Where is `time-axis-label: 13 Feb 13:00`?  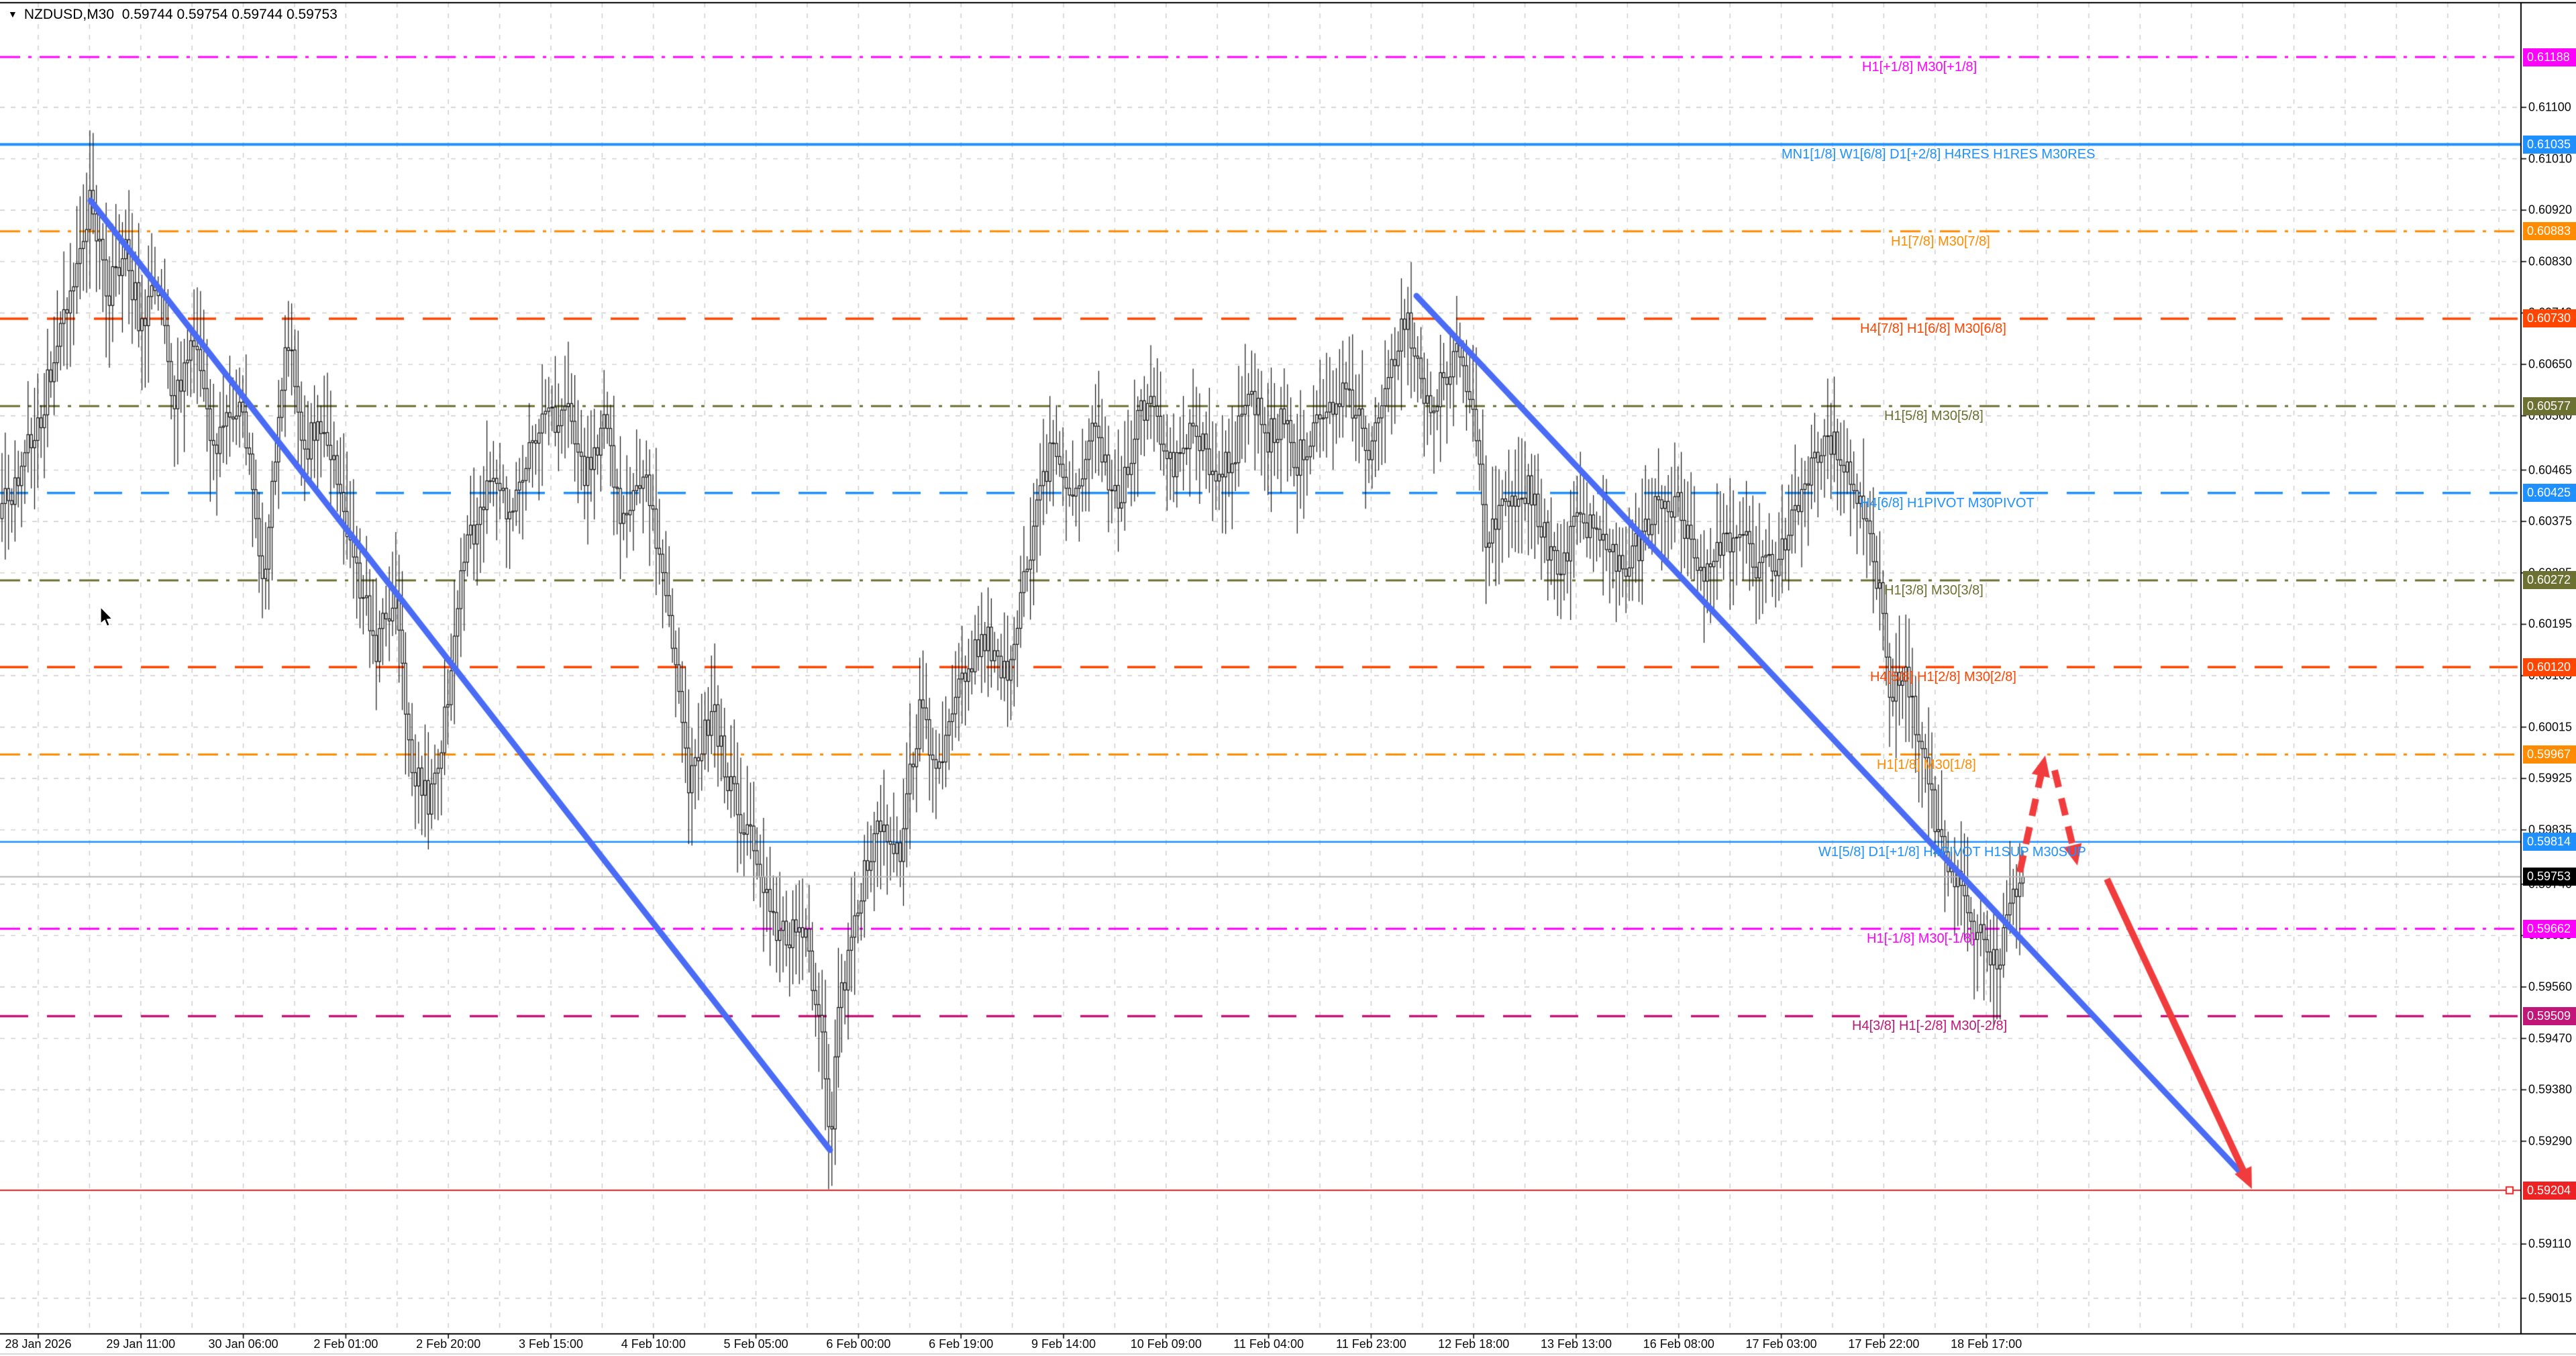
time-axis-label: 13 Feb 13:00 is located at coordinates (1576, 1344).